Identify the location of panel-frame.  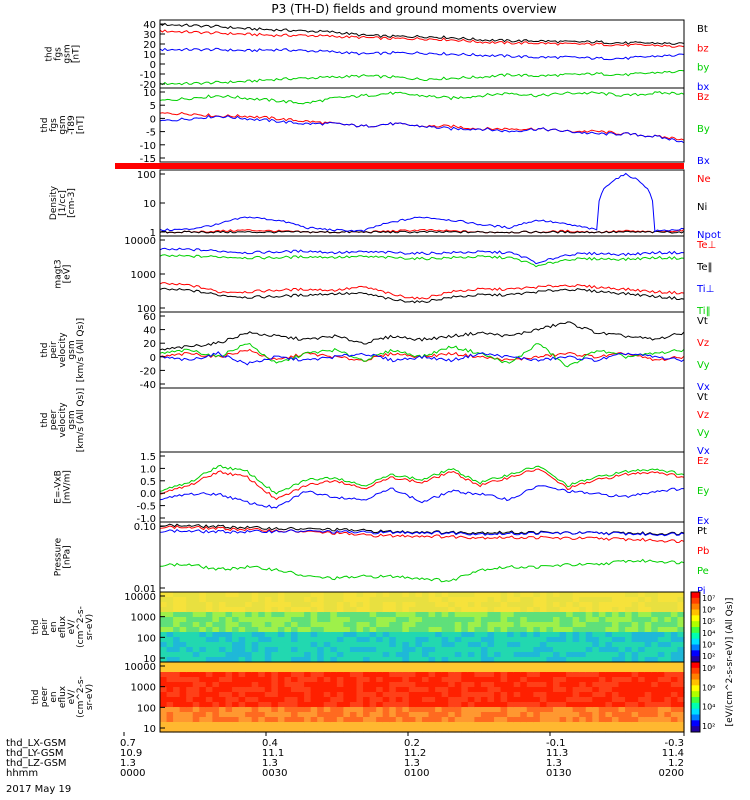
(422, 420).